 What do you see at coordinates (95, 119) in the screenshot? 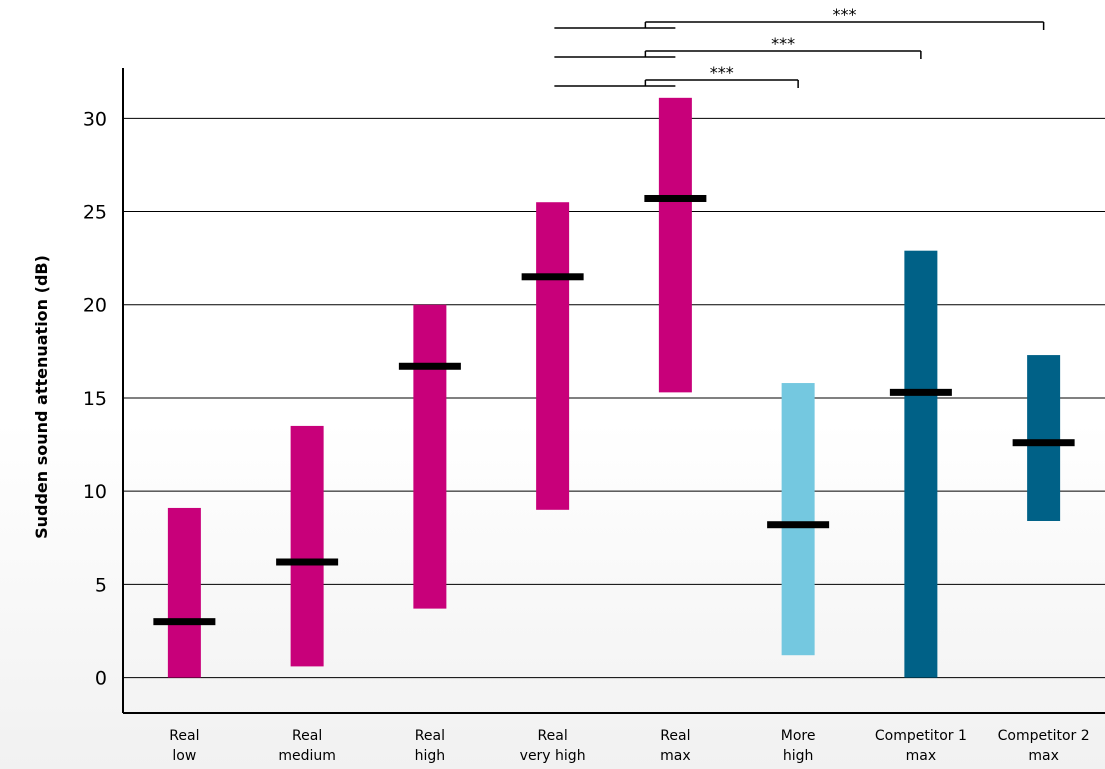
I see `y-tick-label: 30` at bounding box center [95, 119].